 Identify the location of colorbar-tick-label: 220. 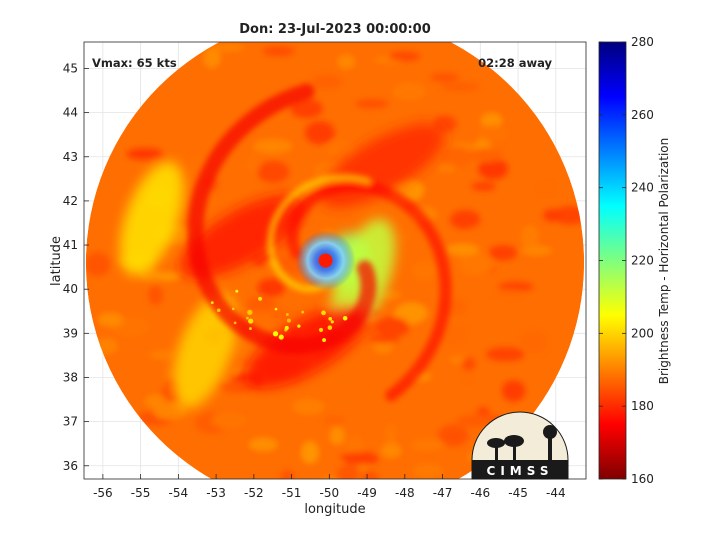
(642, 261).